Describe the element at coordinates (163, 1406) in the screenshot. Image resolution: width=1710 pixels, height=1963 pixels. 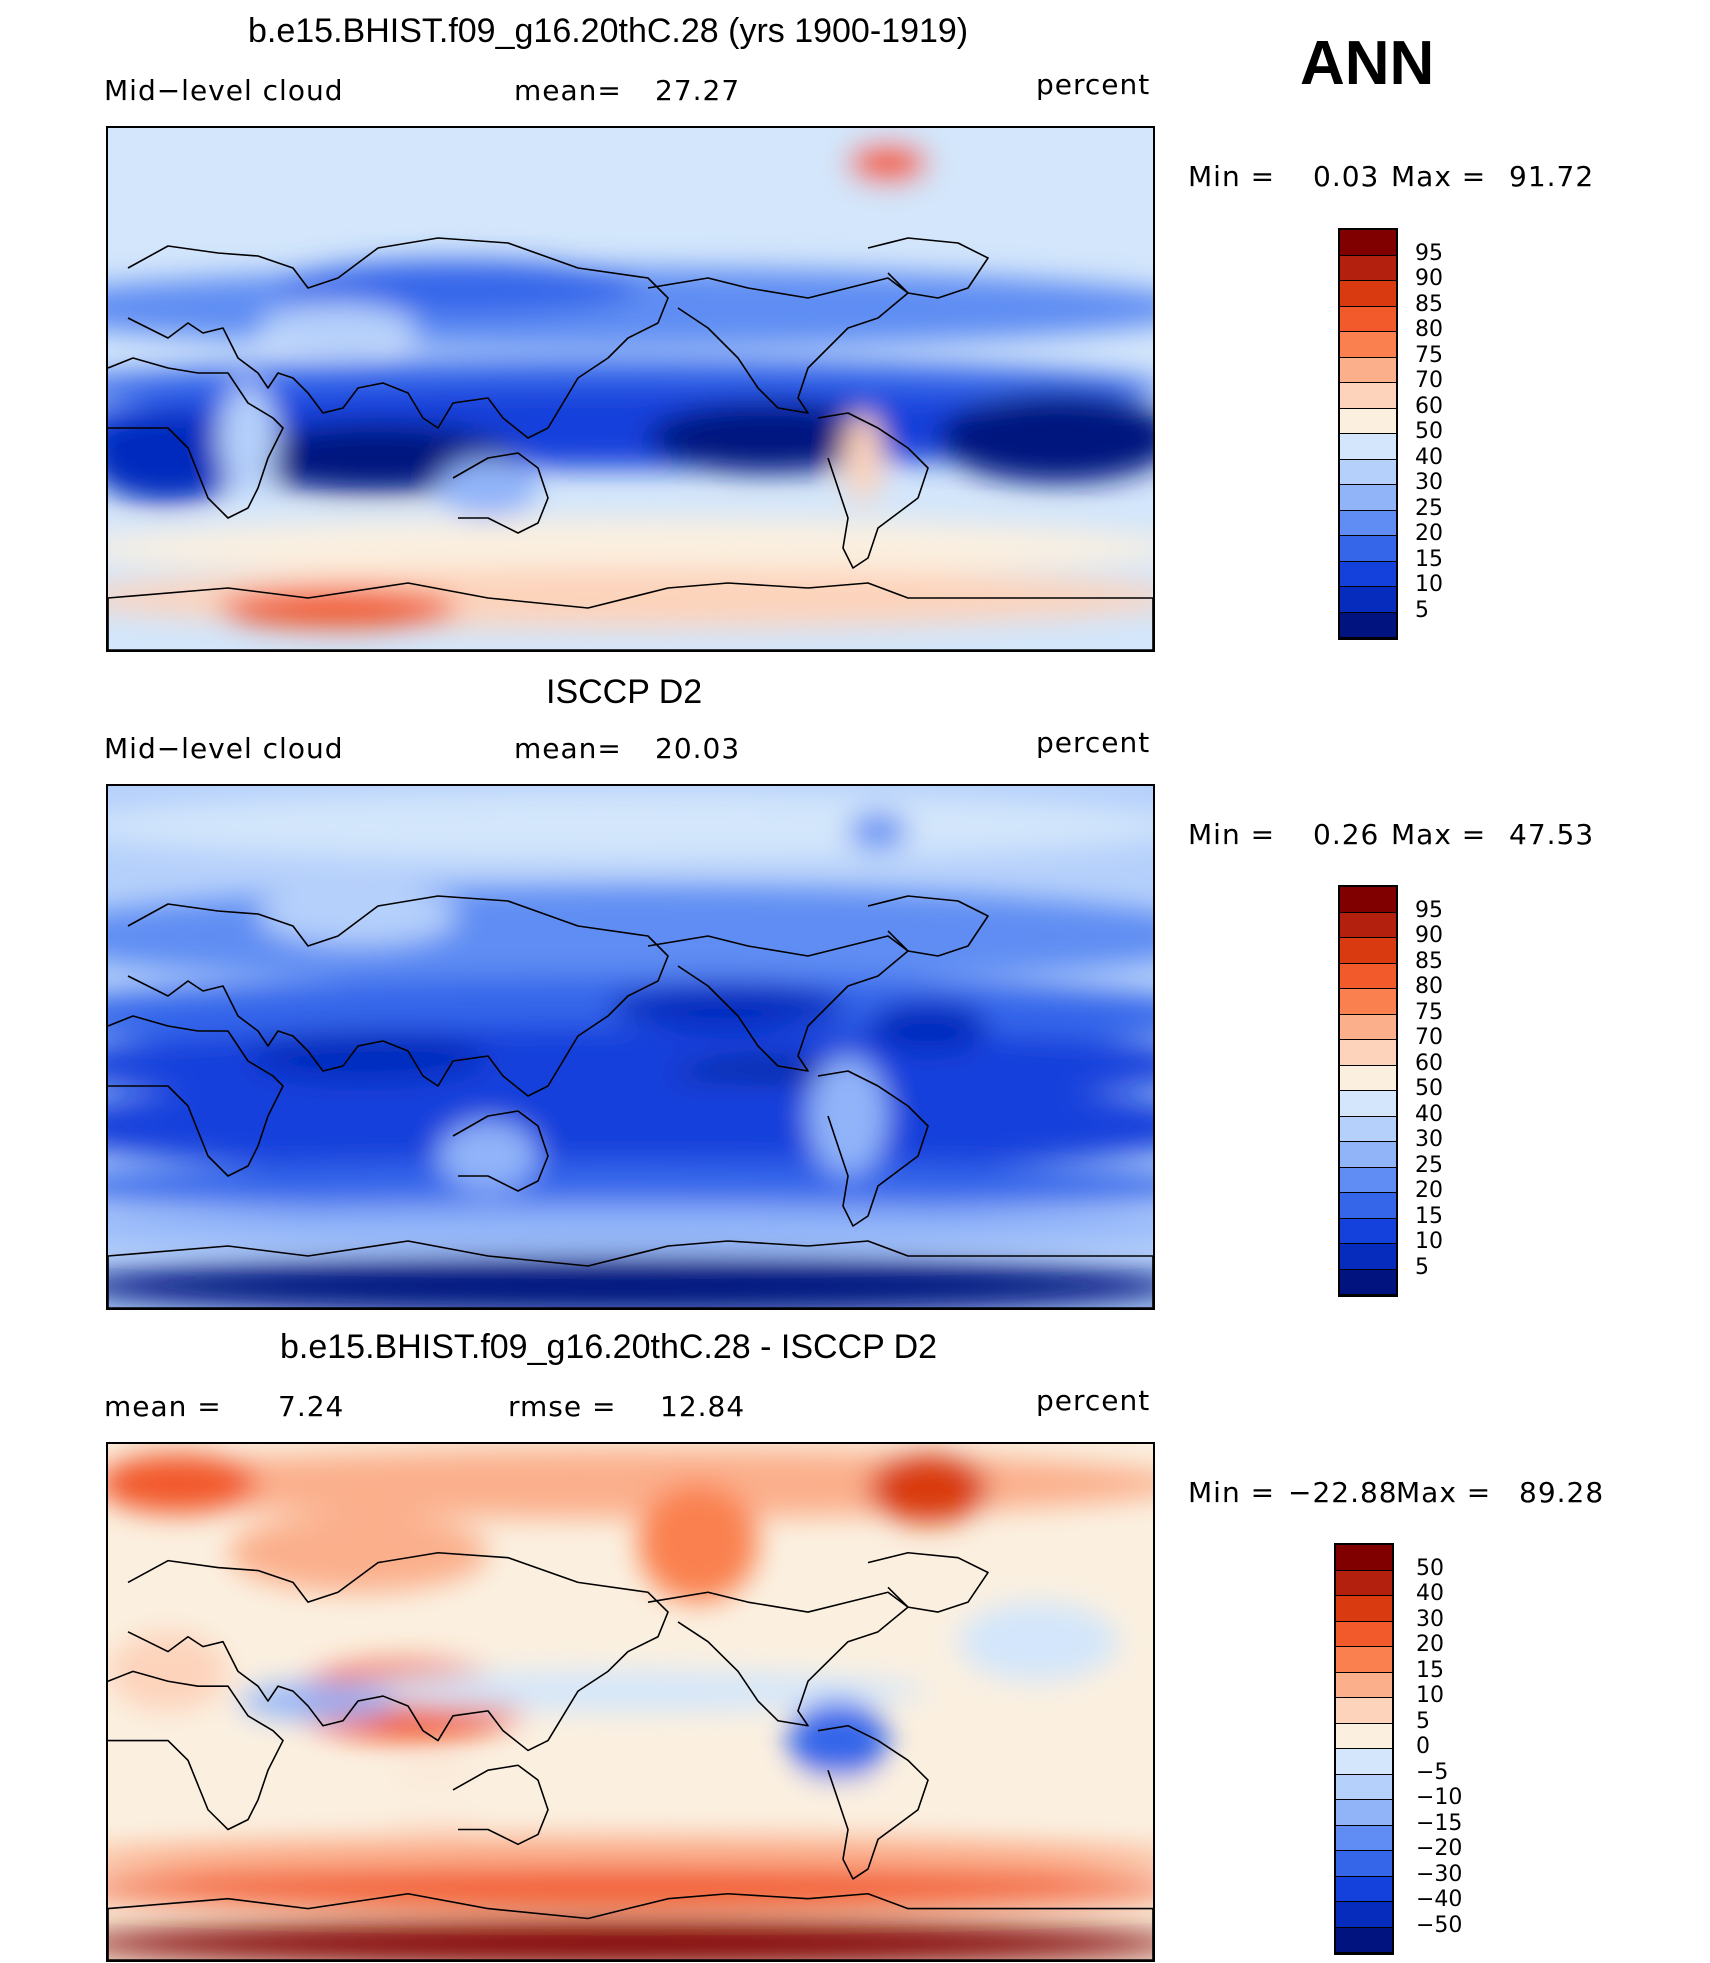
I see `panel3-mean-key: mean =` at that location.